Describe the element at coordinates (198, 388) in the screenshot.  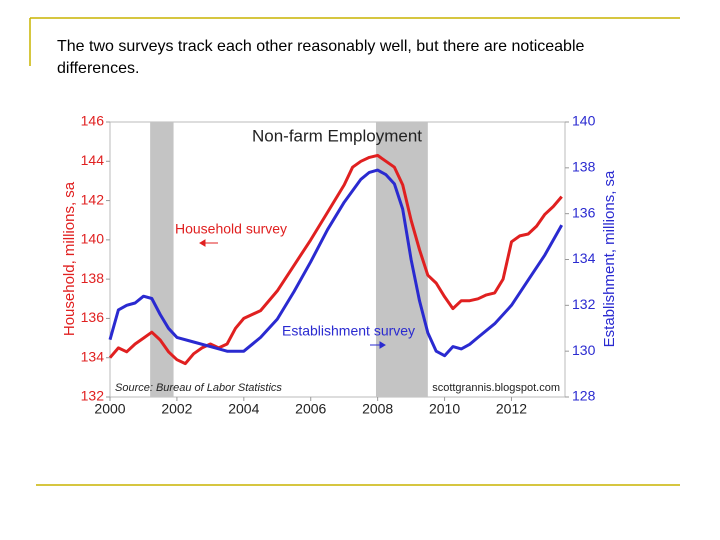
I see `source: Source: Bureau of Labor Statistics` at that location.